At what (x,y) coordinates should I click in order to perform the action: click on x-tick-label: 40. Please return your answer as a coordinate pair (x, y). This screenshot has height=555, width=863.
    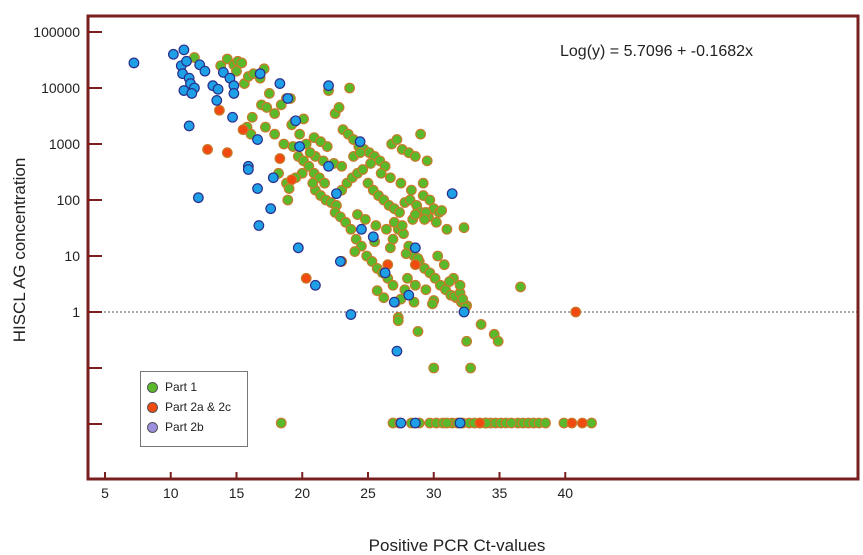
    Looking at the image, I should click on (565, 493).